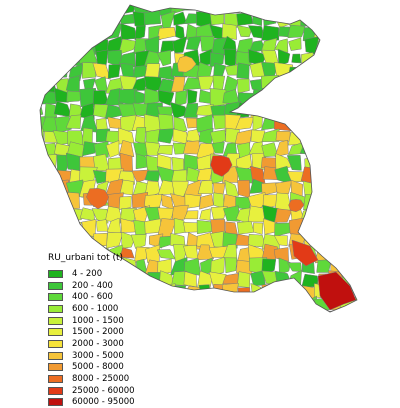 This screenshot has height=408, width=400. I want to click on legend-entry: 600 - 1000, so click(91, 309).